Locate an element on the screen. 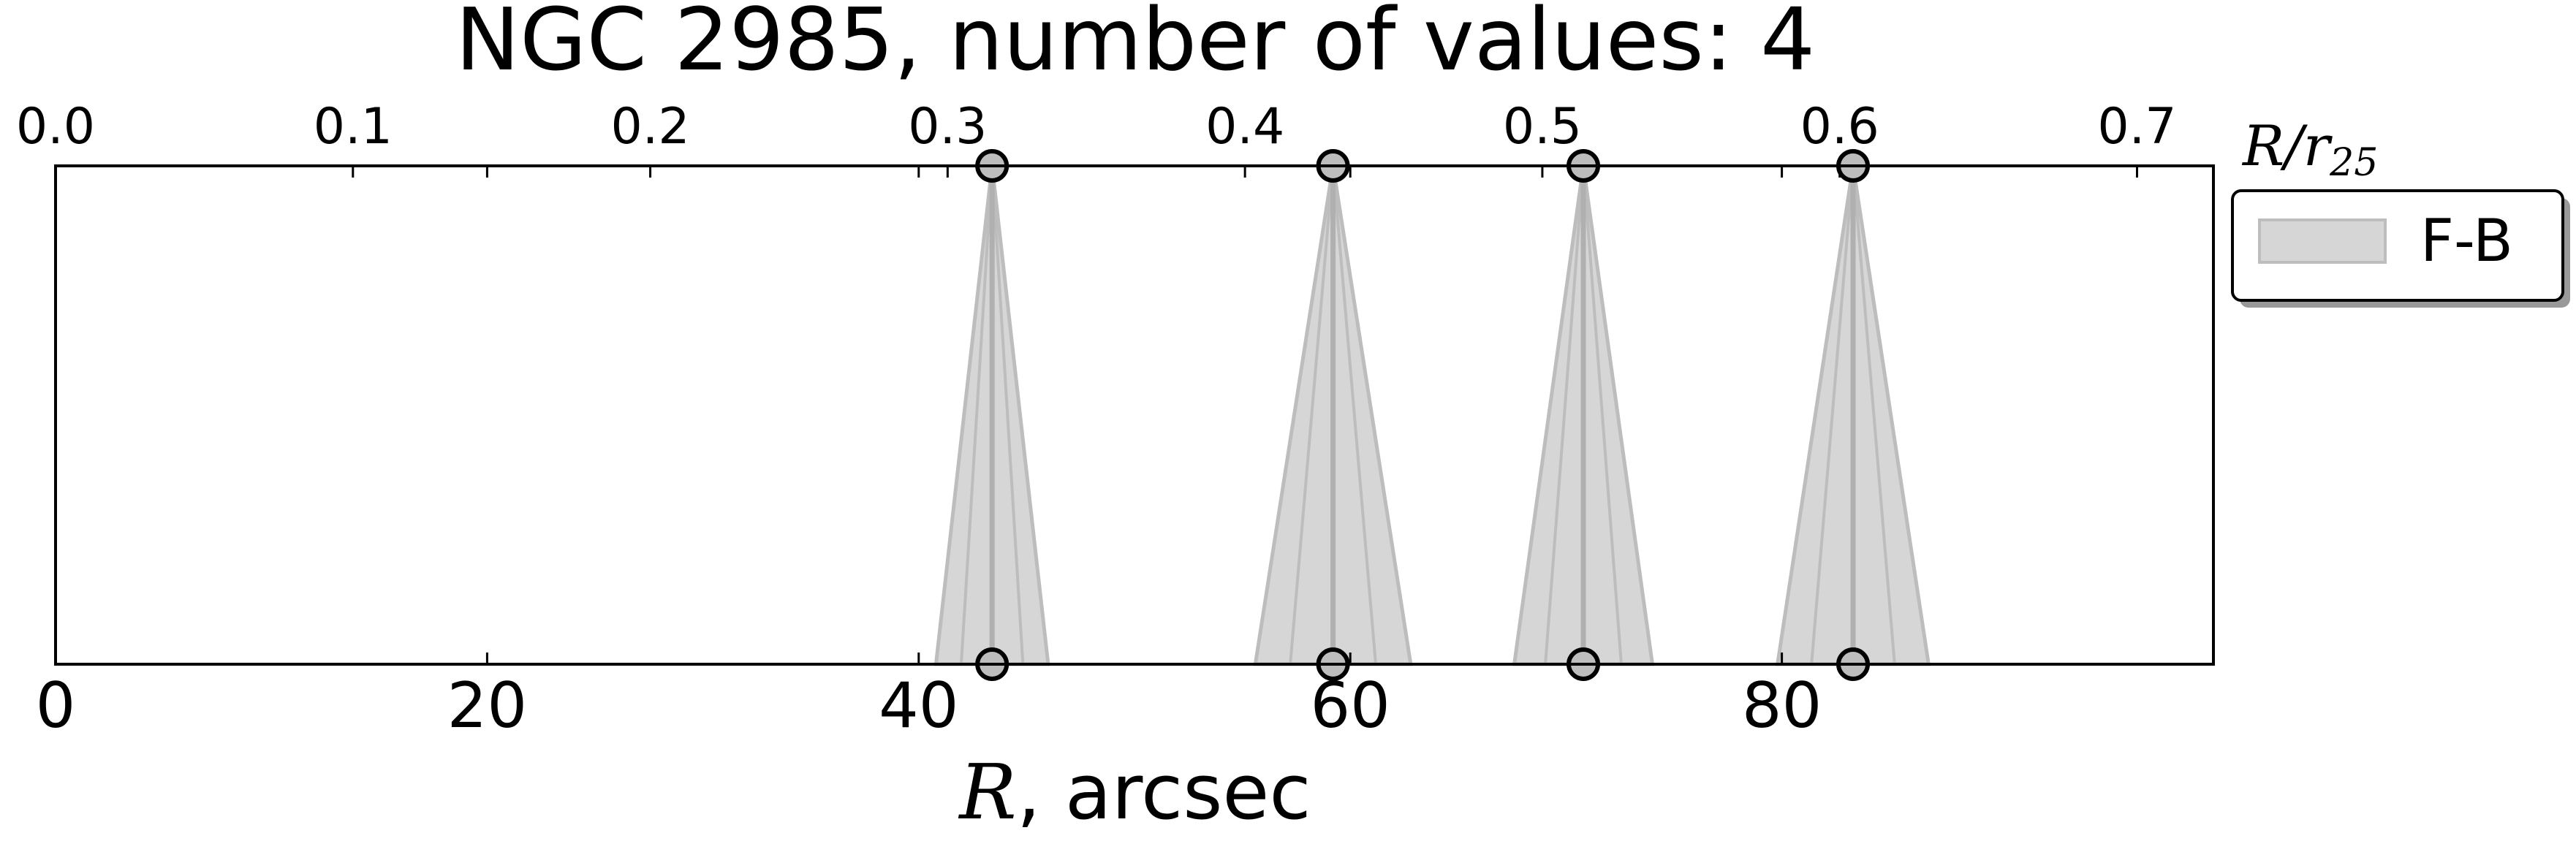  top-tick-label: 0.6 is located at coordinates (1839, 127).